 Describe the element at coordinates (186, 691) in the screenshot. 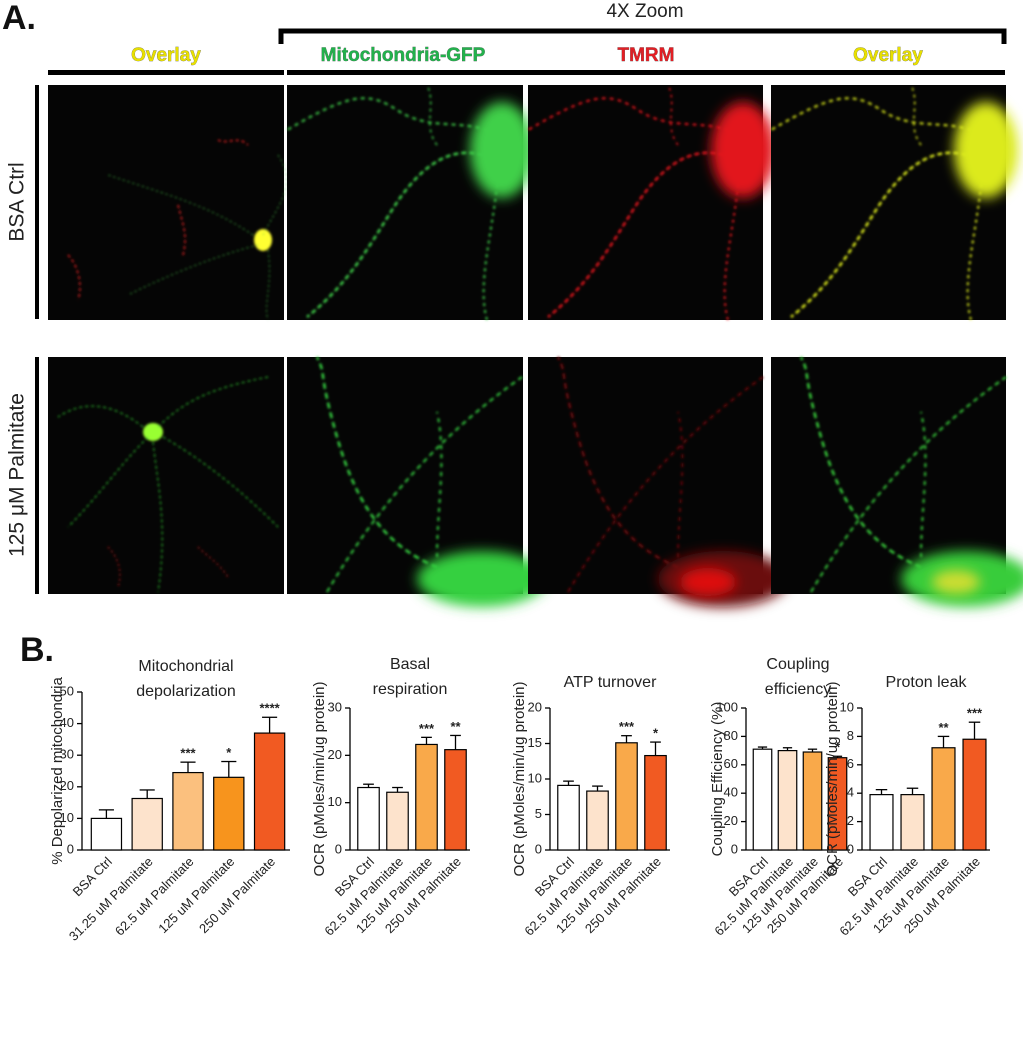

I see `chart-title: depolarization` at that location.